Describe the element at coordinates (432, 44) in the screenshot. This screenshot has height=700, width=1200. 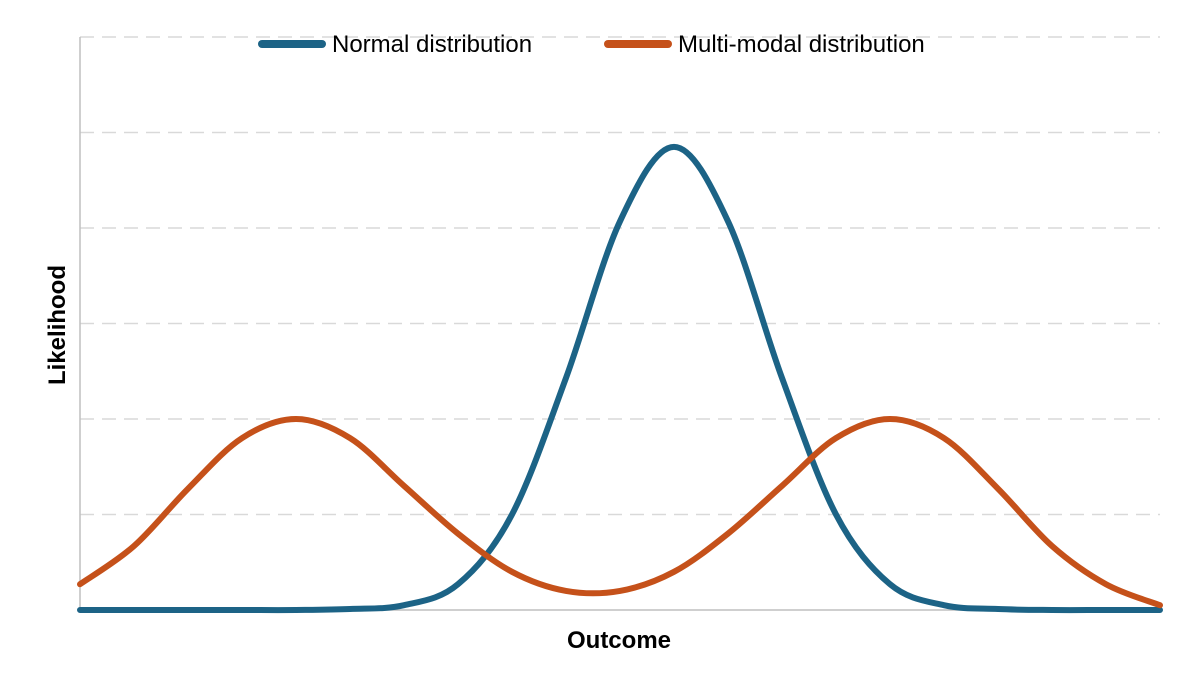
I see `legend-label-normal: Normal distribution` at that location.